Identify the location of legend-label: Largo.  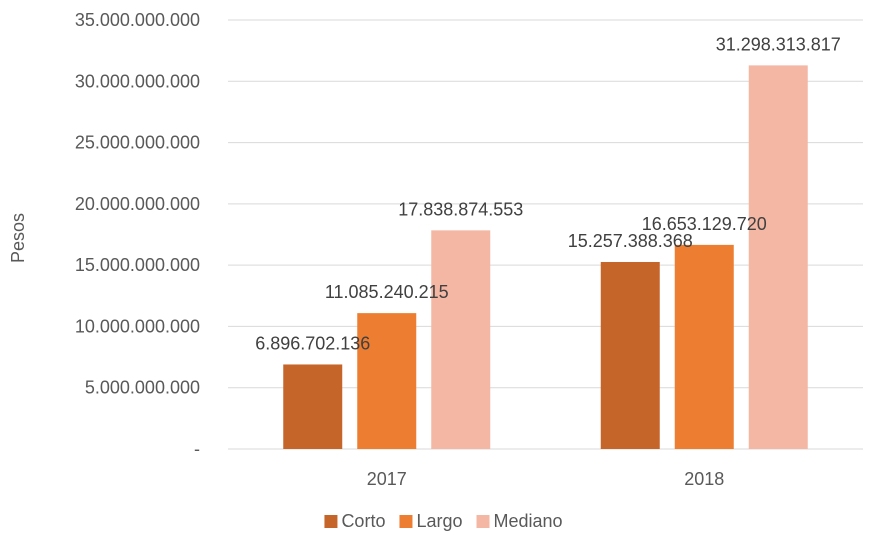
(439, 521).